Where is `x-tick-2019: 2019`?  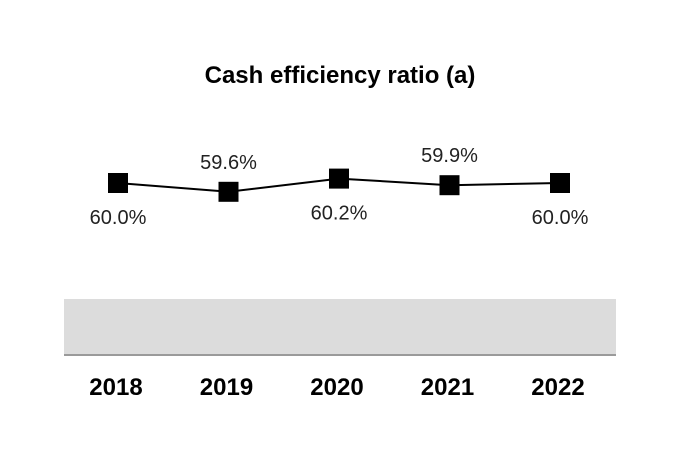 x-tick-2019: 2019 is located at coordinates (226, 387).